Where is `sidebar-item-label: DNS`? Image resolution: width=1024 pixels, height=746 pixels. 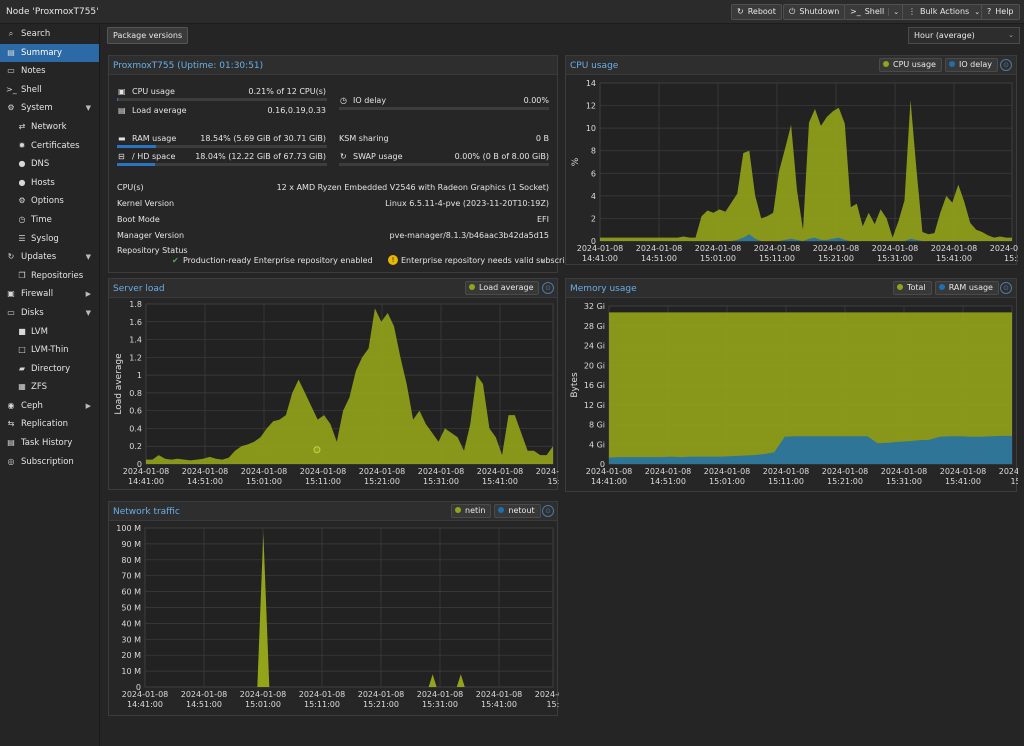
sidebar-item-label: DNS is located at coordinates (40, 164).